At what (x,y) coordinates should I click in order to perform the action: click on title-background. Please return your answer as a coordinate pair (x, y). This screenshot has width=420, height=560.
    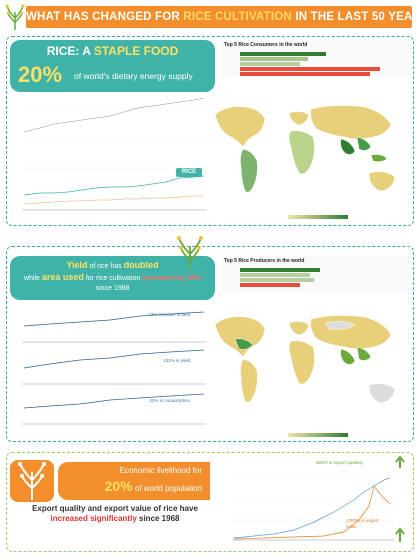
    Looking at the image, I should click on (219, 17).